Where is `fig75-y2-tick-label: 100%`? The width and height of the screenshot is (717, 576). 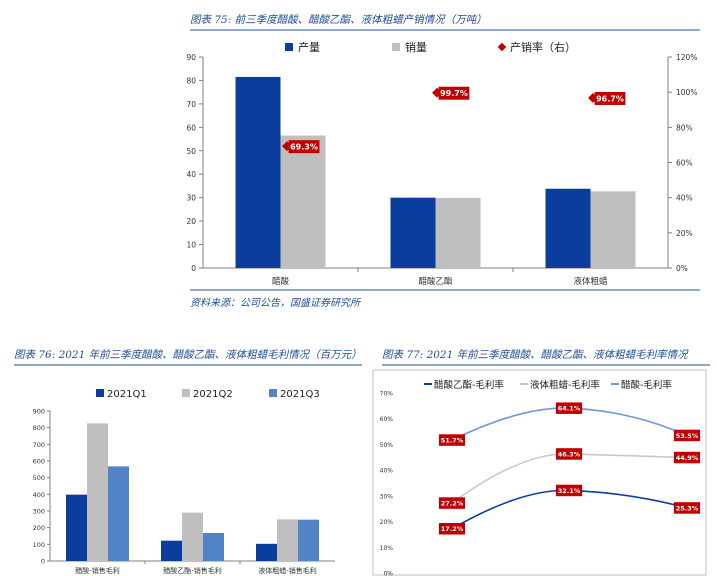 fig75-y2-tick-label: 100% is located at coordinates (686, 92).